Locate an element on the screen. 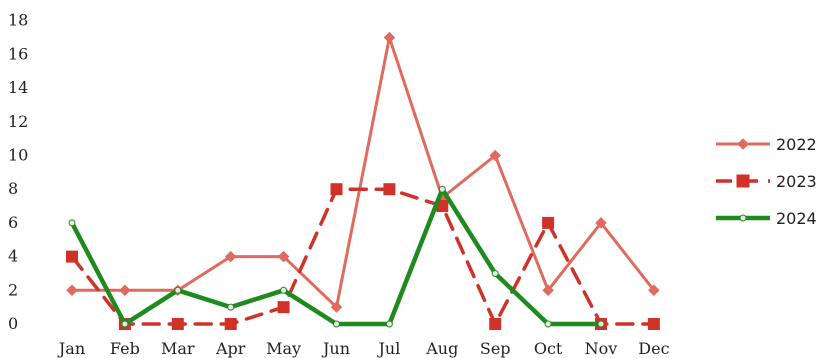 The width and height of the screenshot is (820, 358). legend-entry-2024: 2024 is located at coordinates (766, 218).